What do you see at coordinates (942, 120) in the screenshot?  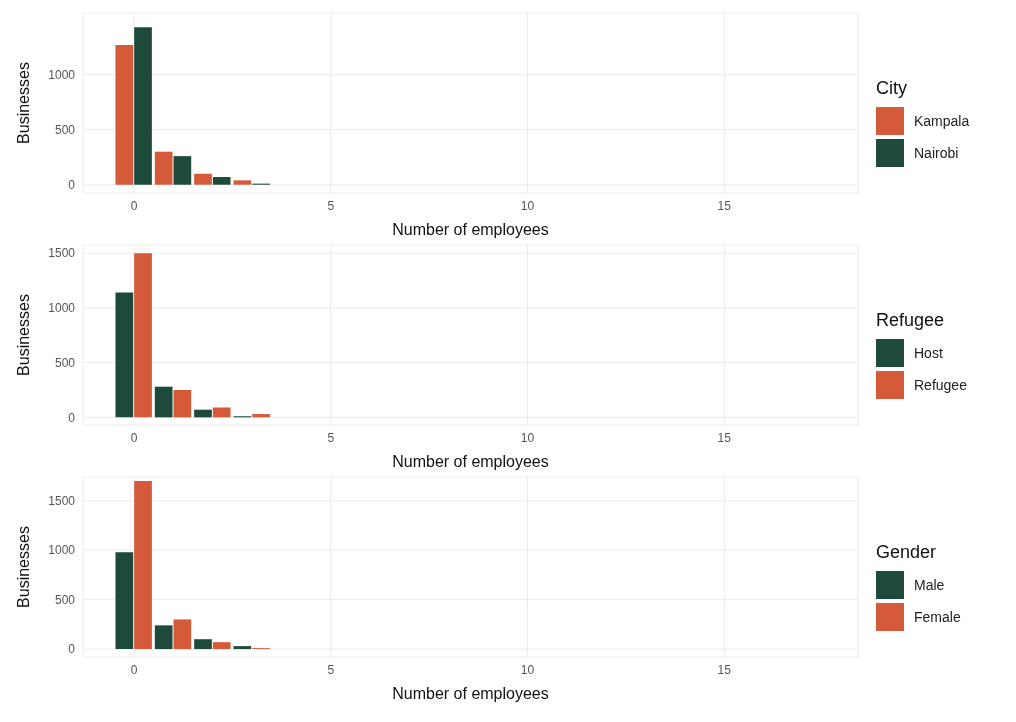 I see `legend-label: Kampala` at bounding box center [942, 120].